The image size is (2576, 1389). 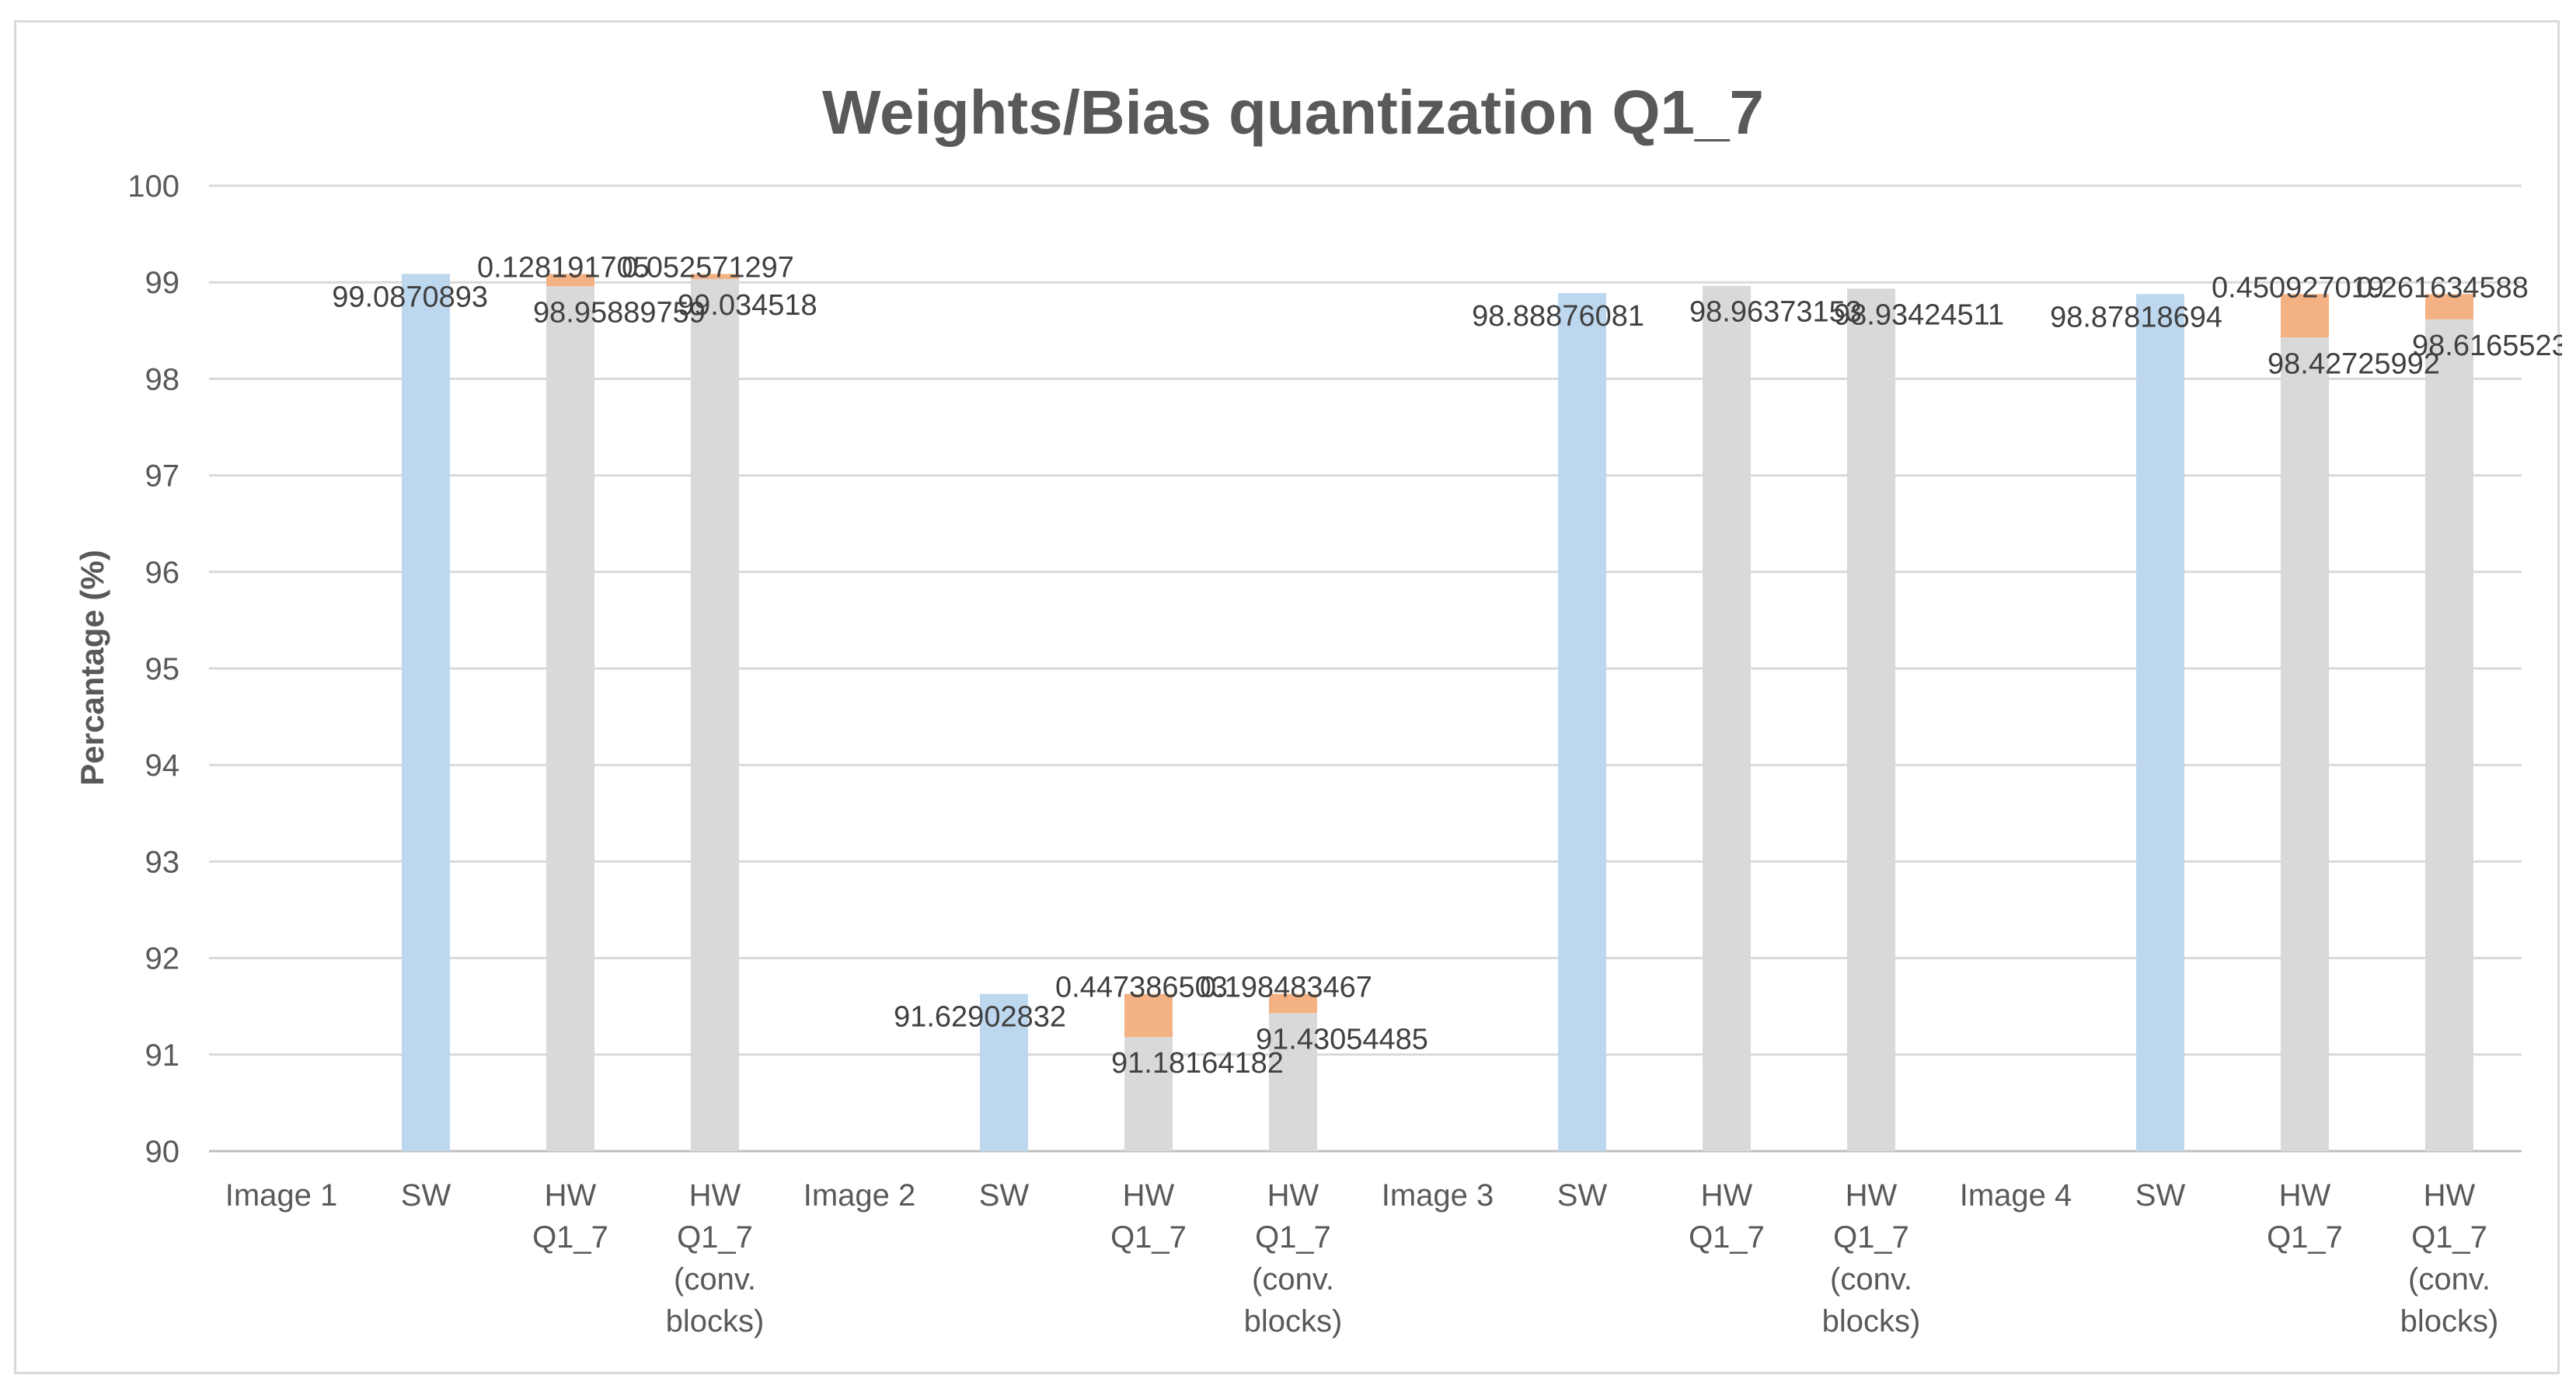 What do you see at coordinates (1293, 113) in the screenshot?
I see `chart-title: Weights/Bias quantization Q1_7` at bounding box center [1293, 113].